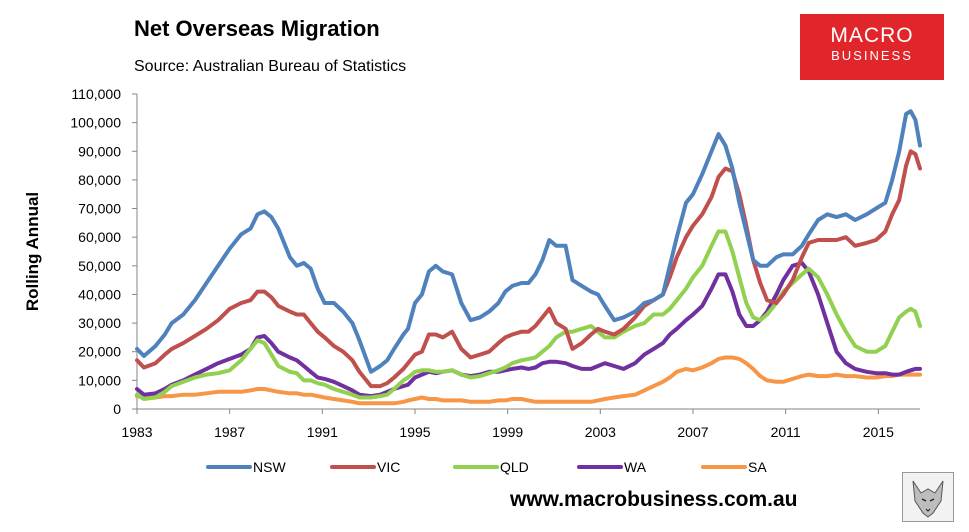  What do you see at coordinates (270, 66) in the screenshot?
I see `source-note: Source: Australian Bureau of Statistics` at bounding box center [270, 66].